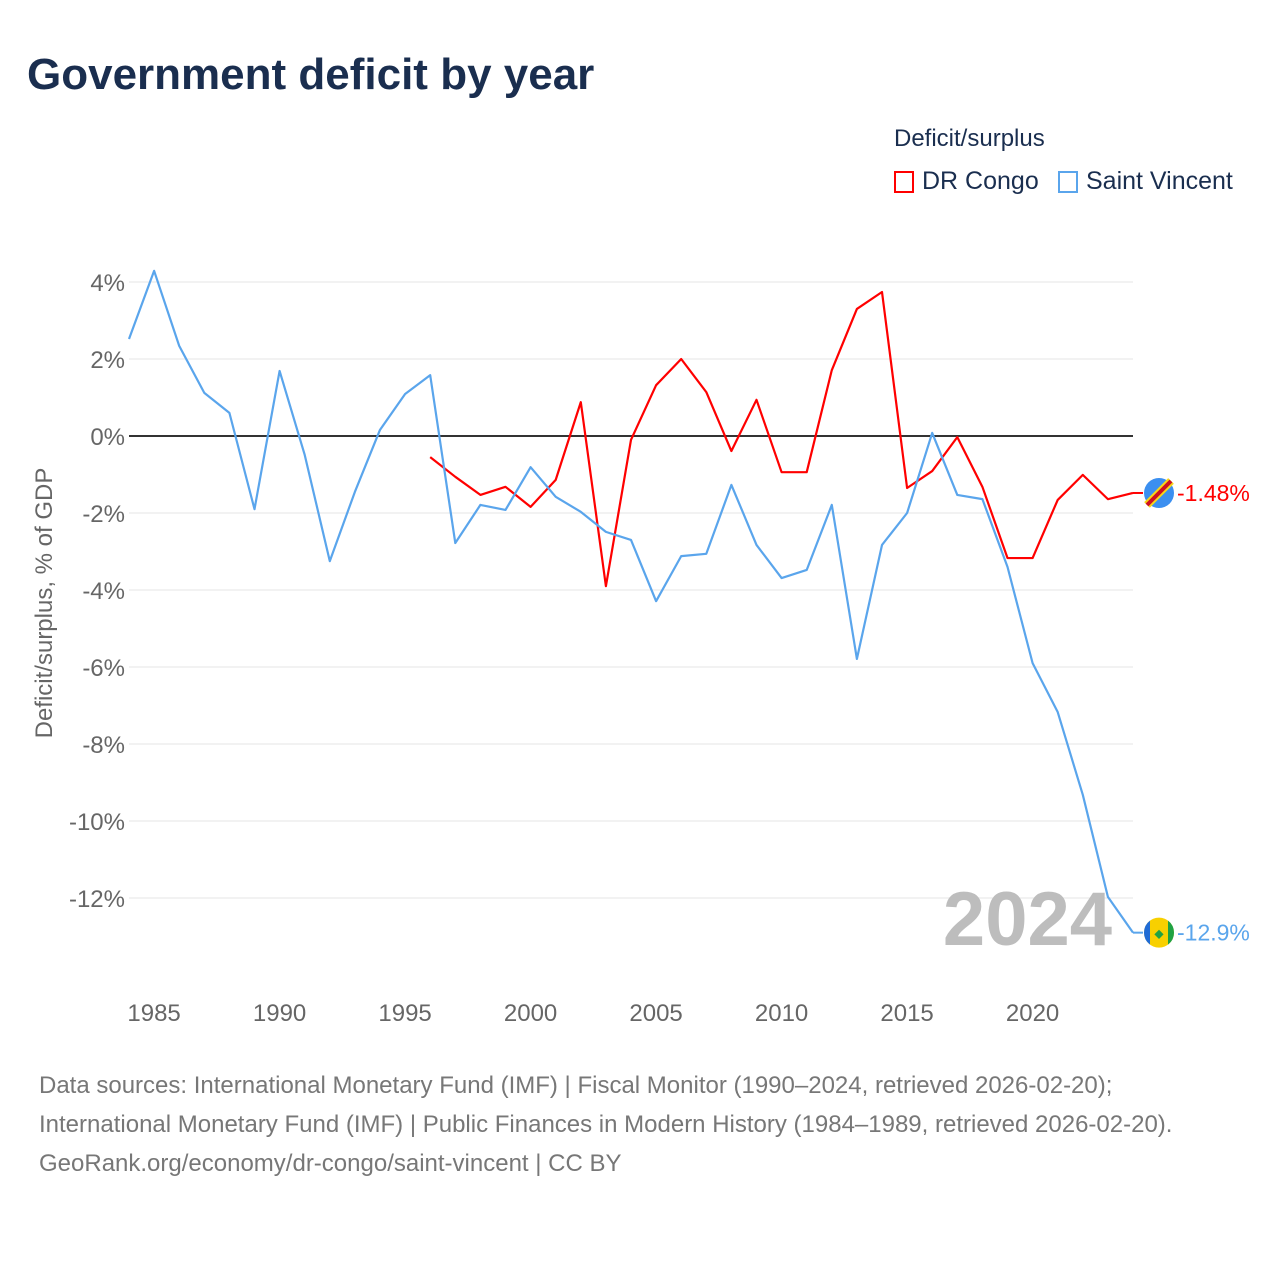  Describe the element at coordinates (530, 1013) in the screenshot. I see `x-tick-label: 2000` at that location.